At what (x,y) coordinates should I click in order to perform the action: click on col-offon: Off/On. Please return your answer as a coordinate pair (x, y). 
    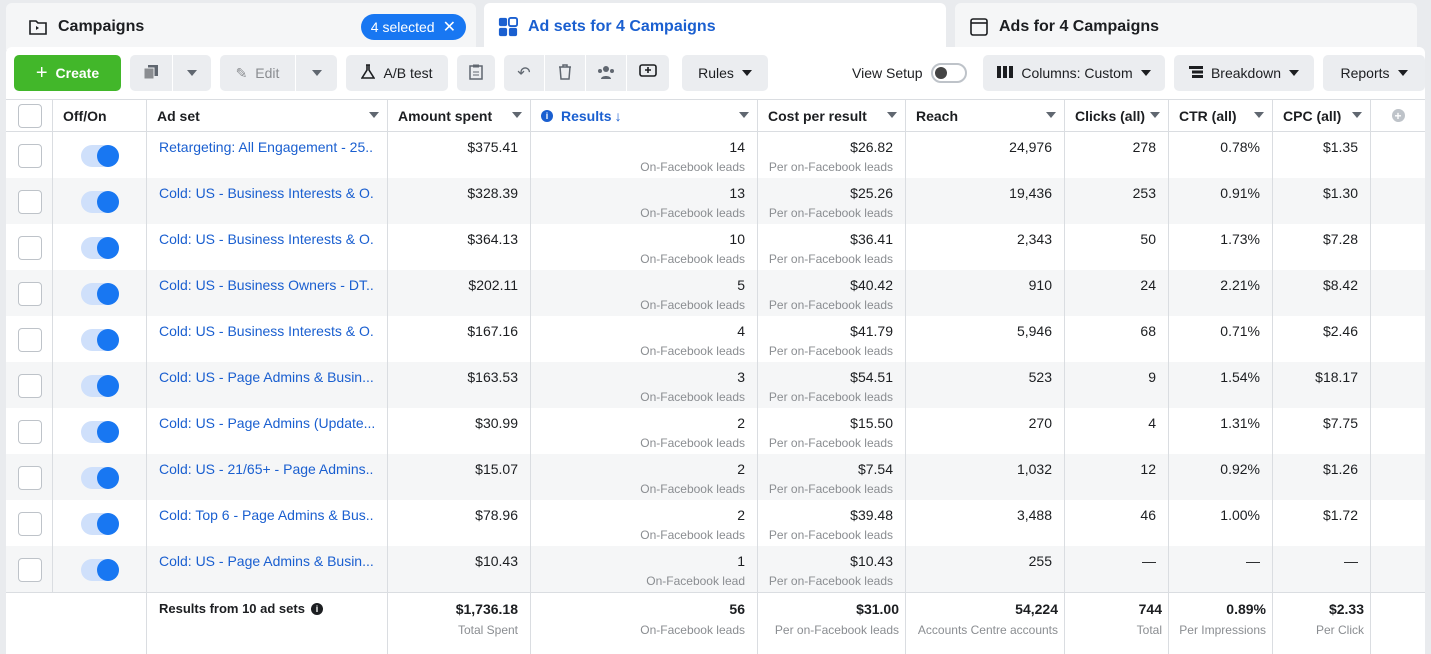
    Looking at the image, I should click on (100, 115).